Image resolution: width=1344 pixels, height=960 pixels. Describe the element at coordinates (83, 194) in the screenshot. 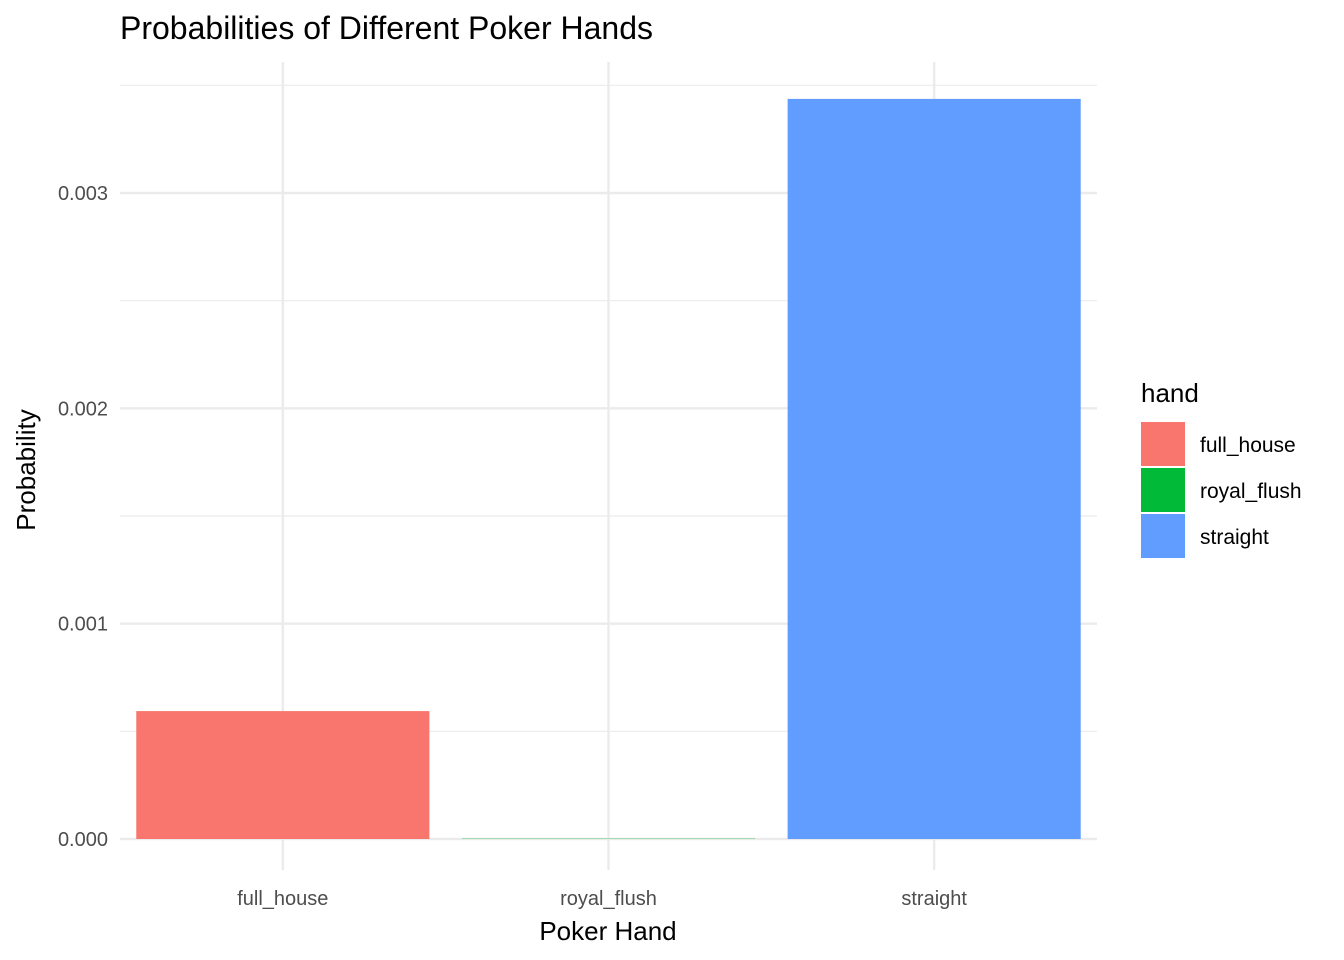

I see `y-tick-label: 0.003` at that location.